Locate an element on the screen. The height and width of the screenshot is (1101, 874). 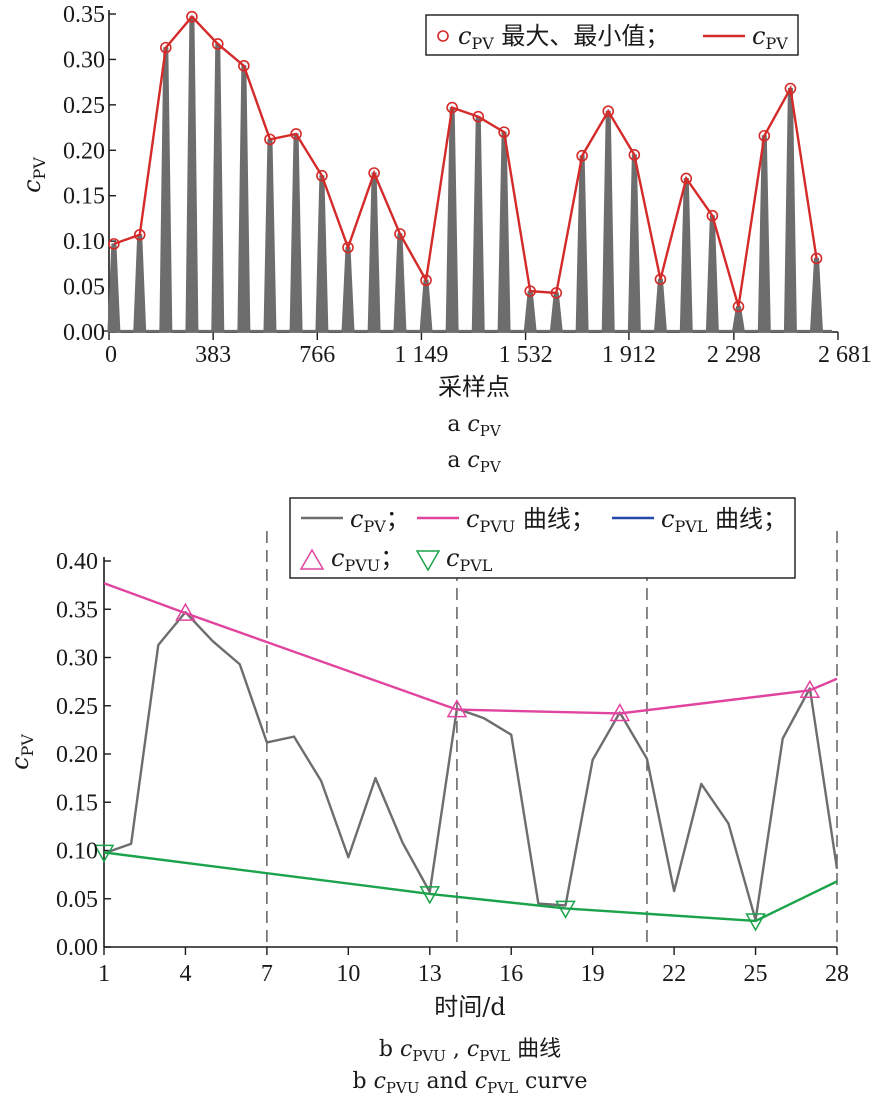
panel-a-x-tick-label: 1 149 is located at coordinates (421, 355).